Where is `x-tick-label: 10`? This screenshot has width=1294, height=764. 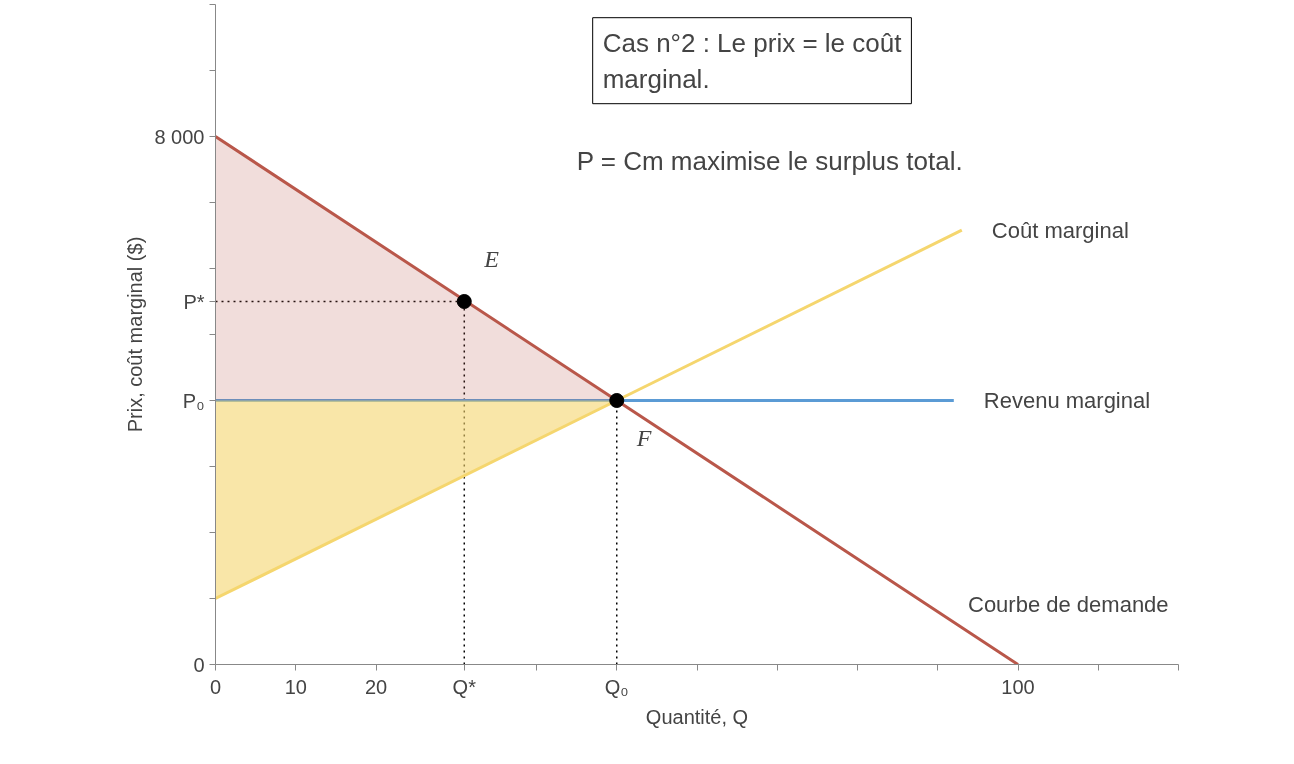 x-tick-label: 10 is located at coordinates (295, 686).